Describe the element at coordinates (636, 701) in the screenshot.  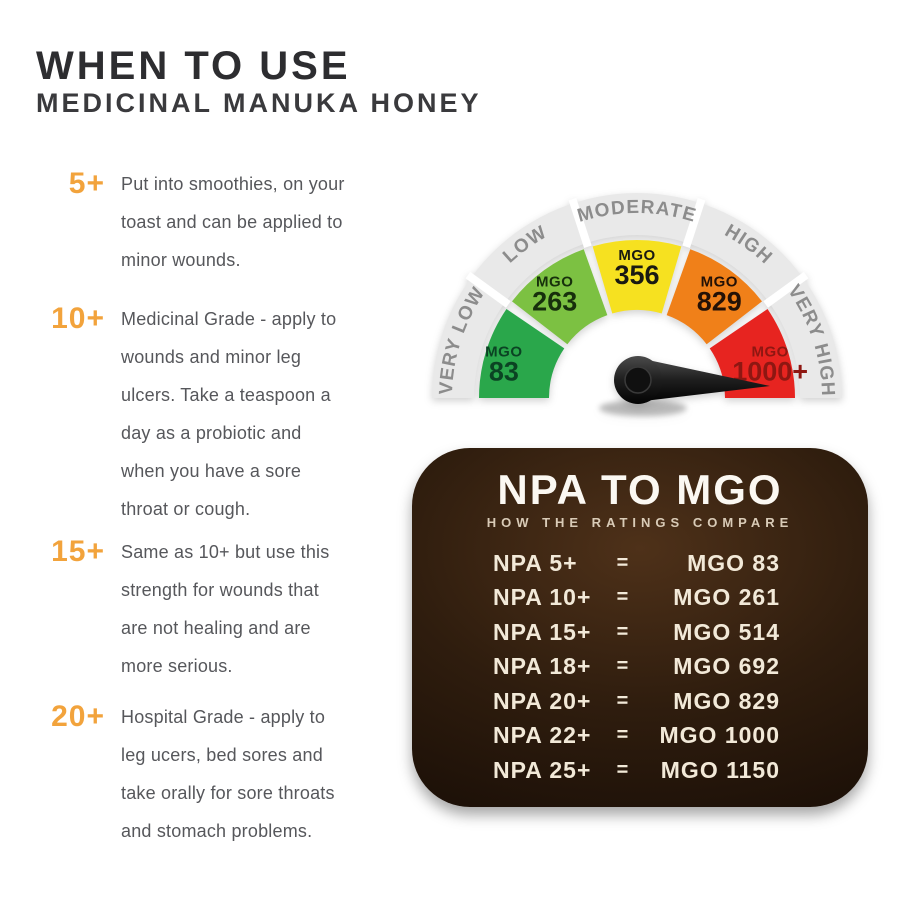
I see `conversion-row: NPA 20+ = MGO 829` at that location.